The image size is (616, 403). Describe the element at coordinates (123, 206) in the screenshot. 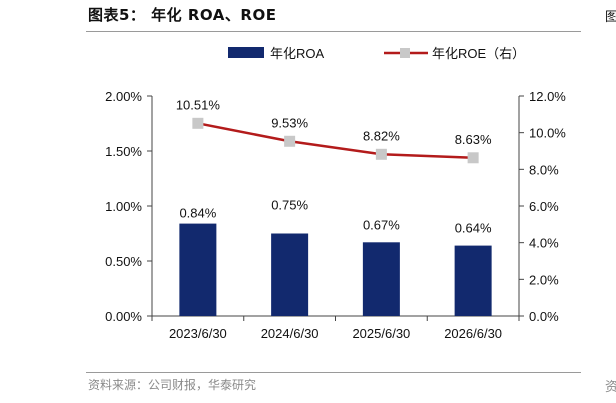

I see `y-left-tick-label: 1.00%` at that location.